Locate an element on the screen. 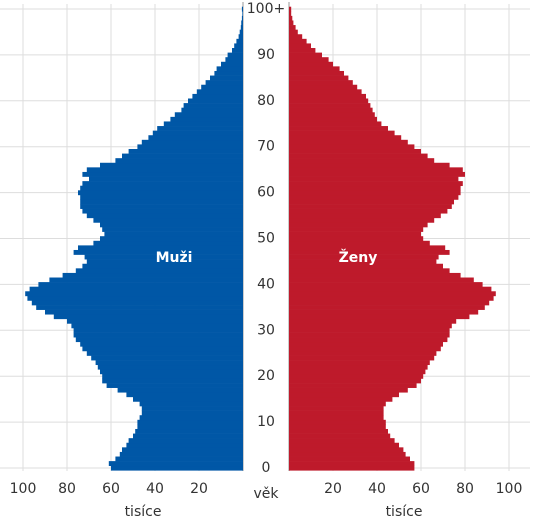  y-tick-label: 20 is located at coordinates (266, 376).